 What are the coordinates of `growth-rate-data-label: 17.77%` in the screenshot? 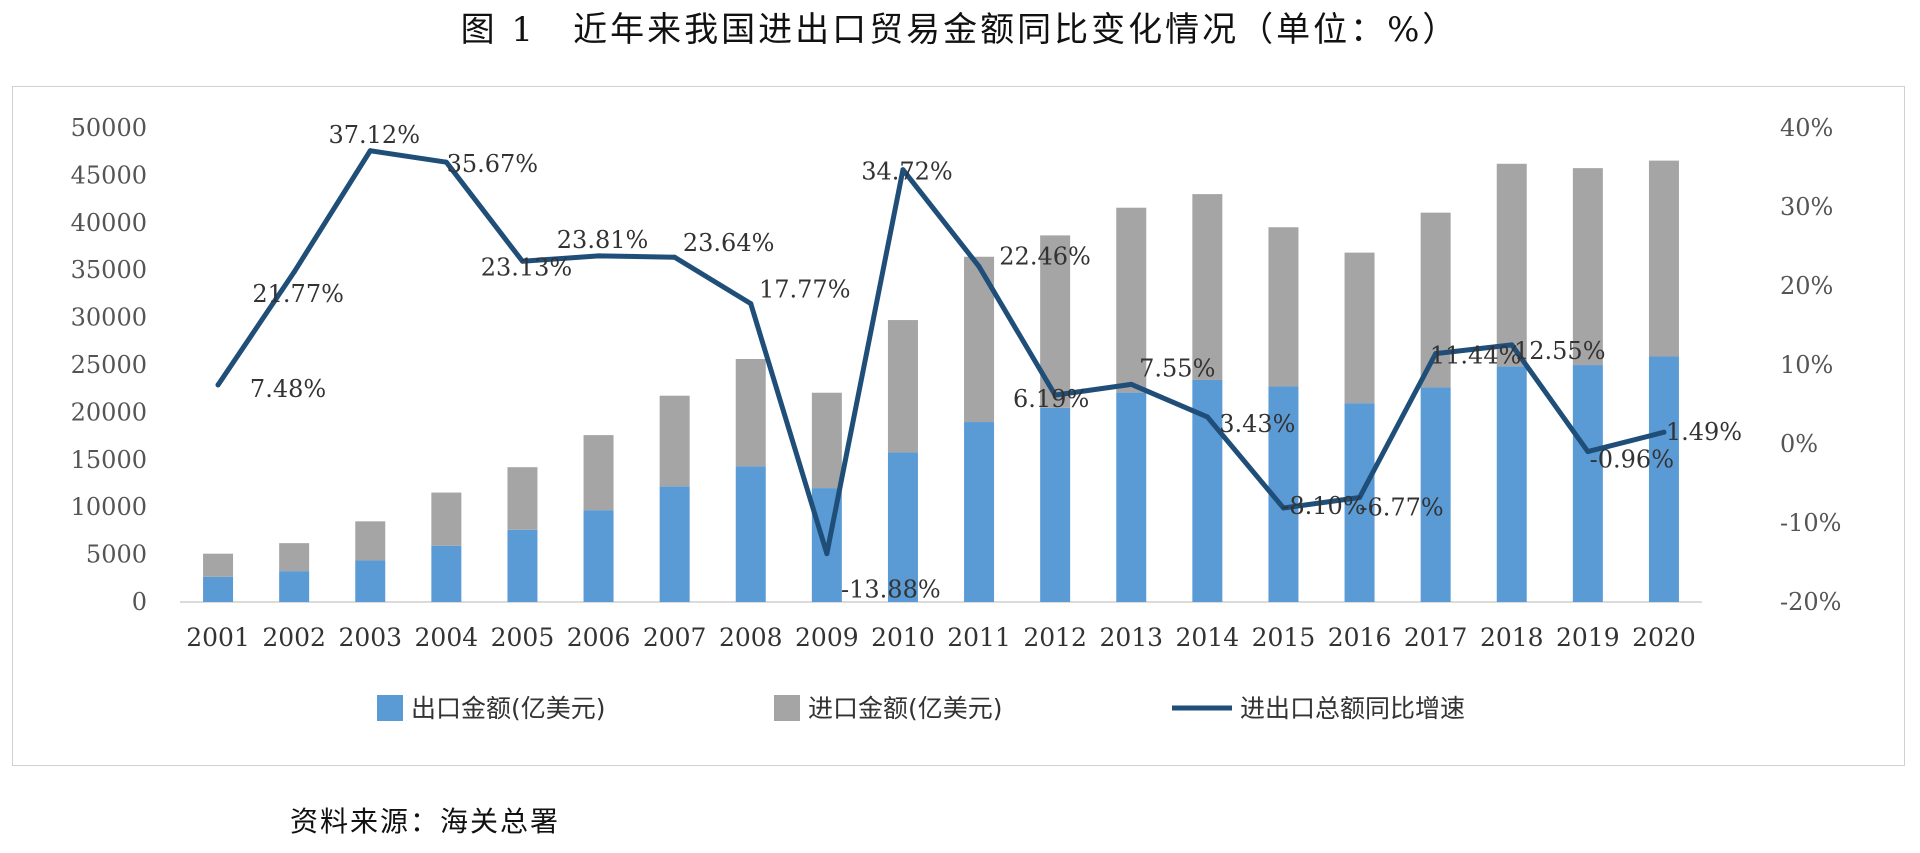 It's located at (805, 290).